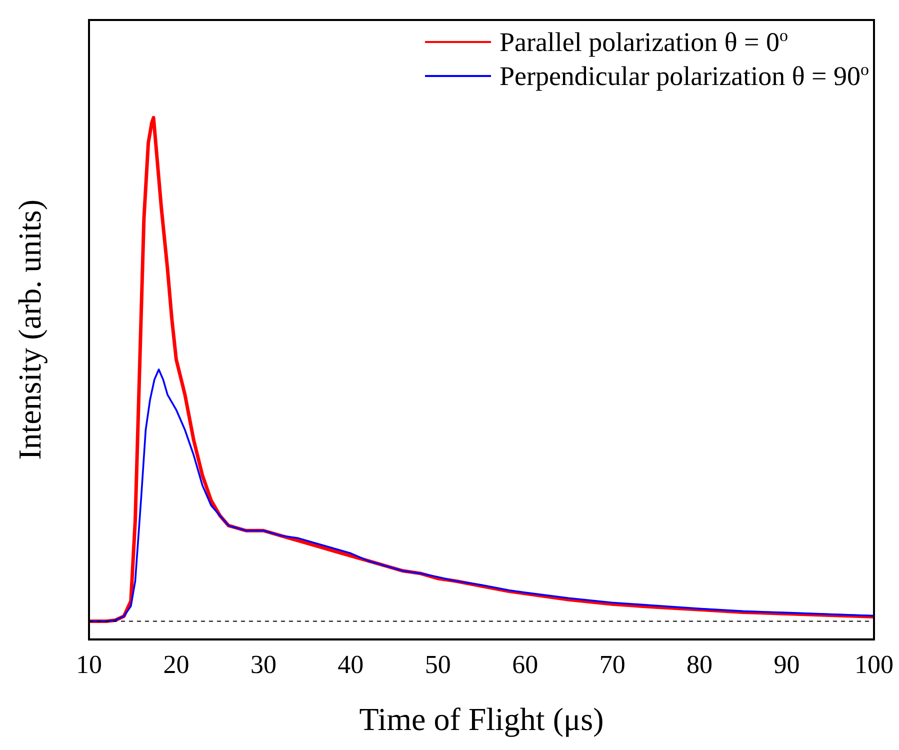 This screenshot has height=750, width=899. What do you see at coordinates (351, 664) in the screenshot?
I see `x-tick-label: 40` at bounding box center [351, 664].